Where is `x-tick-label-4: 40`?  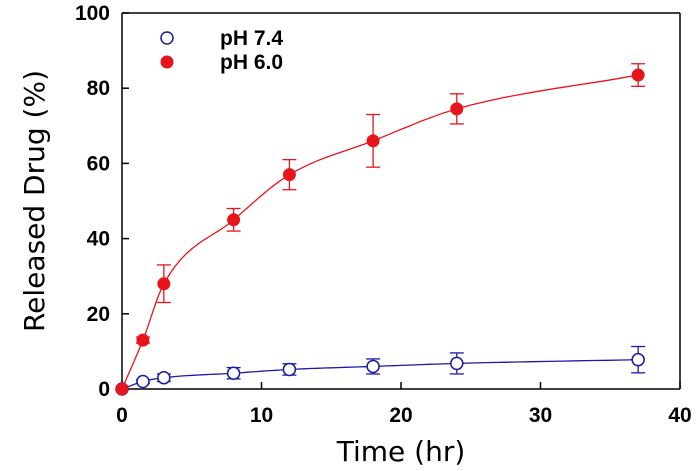 x-tick-label-4: 40 is located at coordinates (679, 415).